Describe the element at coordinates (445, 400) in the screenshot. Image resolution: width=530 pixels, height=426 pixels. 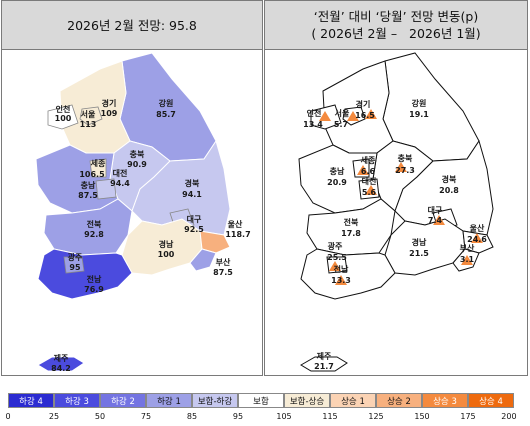
I see `legend-cell: 상승 3` at that location.